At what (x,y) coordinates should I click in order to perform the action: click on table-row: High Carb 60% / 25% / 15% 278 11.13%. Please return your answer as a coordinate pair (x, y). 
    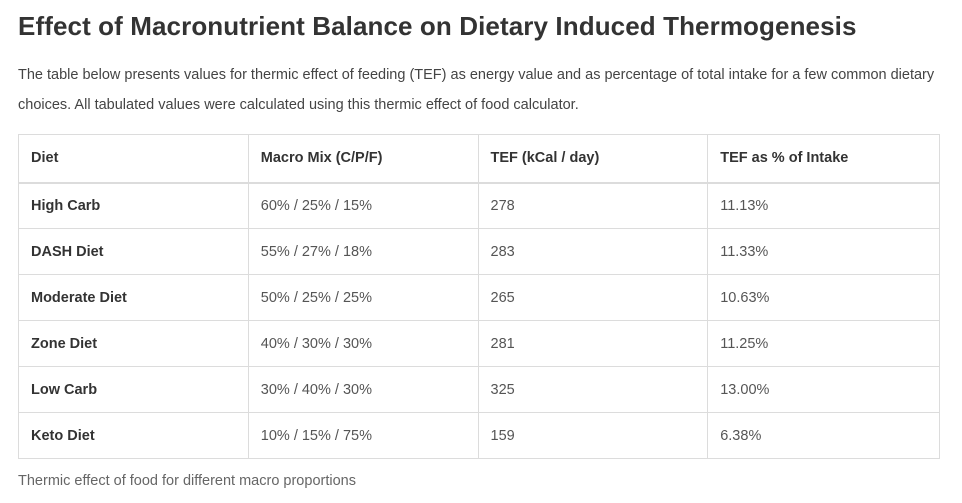
    Looking at the image, I should click on (479, 205).